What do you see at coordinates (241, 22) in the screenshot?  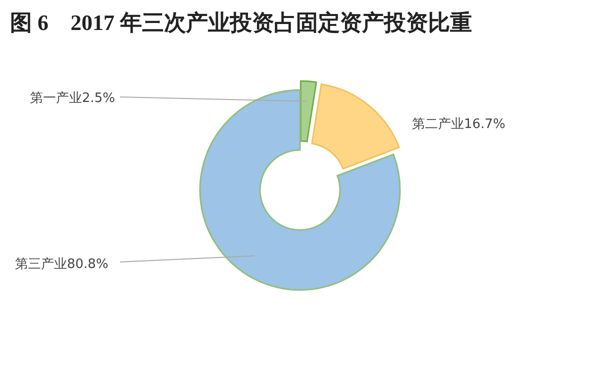 I see `chart-title: 图 6 2017 年三次产业投资占固定资产投资比重` at bounding box center [241, 22].